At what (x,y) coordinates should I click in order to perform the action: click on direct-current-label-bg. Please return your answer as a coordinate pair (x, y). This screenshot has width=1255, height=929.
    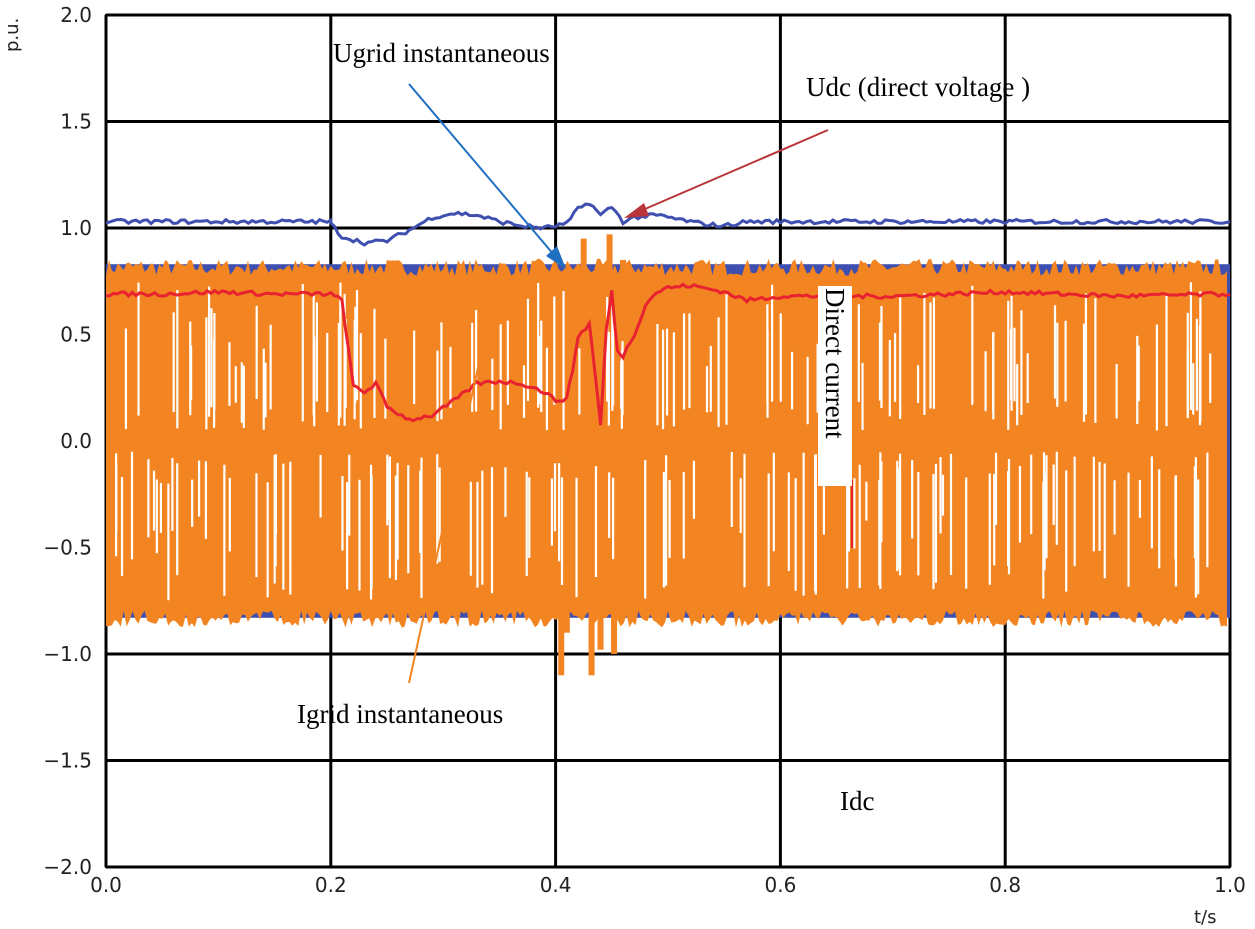
    Looking at the image, I should click on (835, 386).